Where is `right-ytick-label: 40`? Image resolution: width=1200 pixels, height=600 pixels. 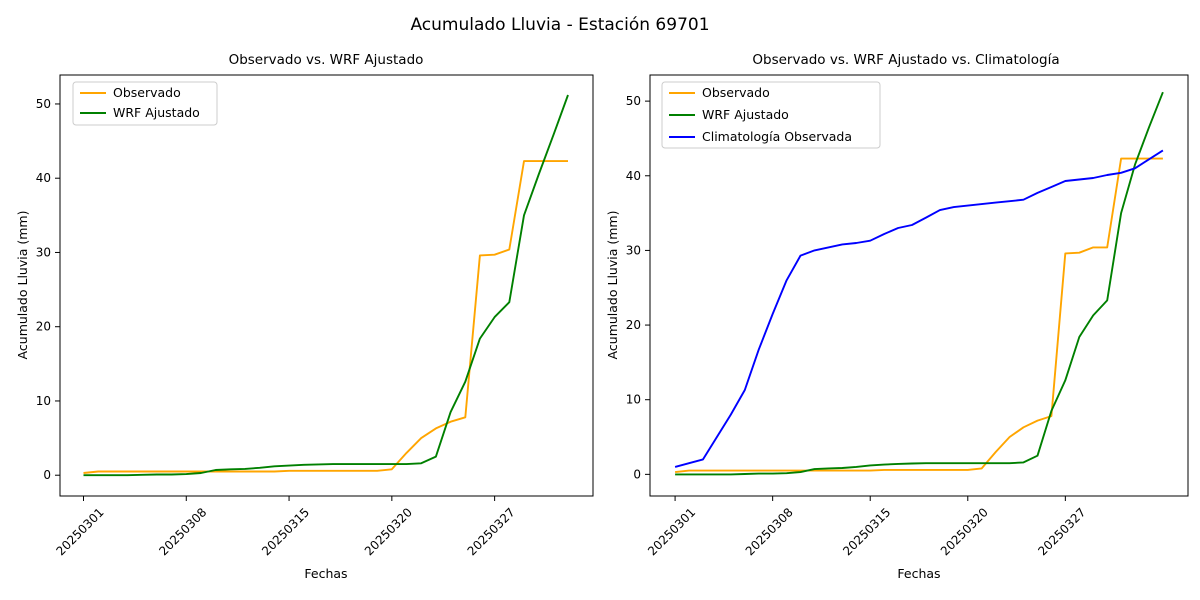 right-ytick-label: 40 is located at coordinates (633, 176).